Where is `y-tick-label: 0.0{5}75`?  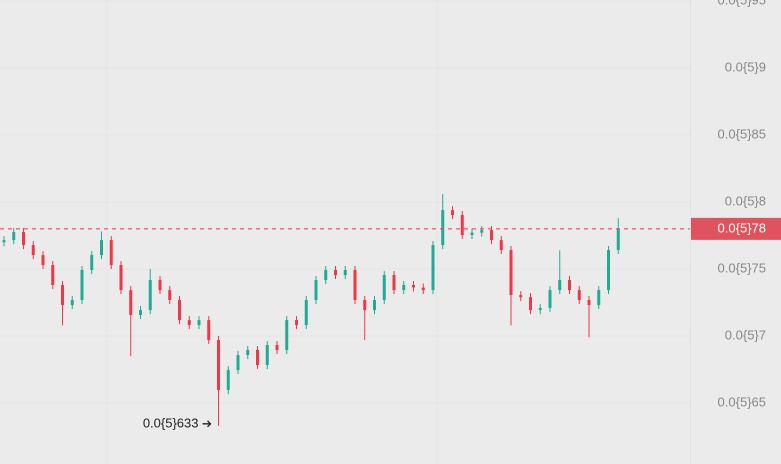 y-tick-label: 0.0{5}75 is located at coordinates (742, 267).